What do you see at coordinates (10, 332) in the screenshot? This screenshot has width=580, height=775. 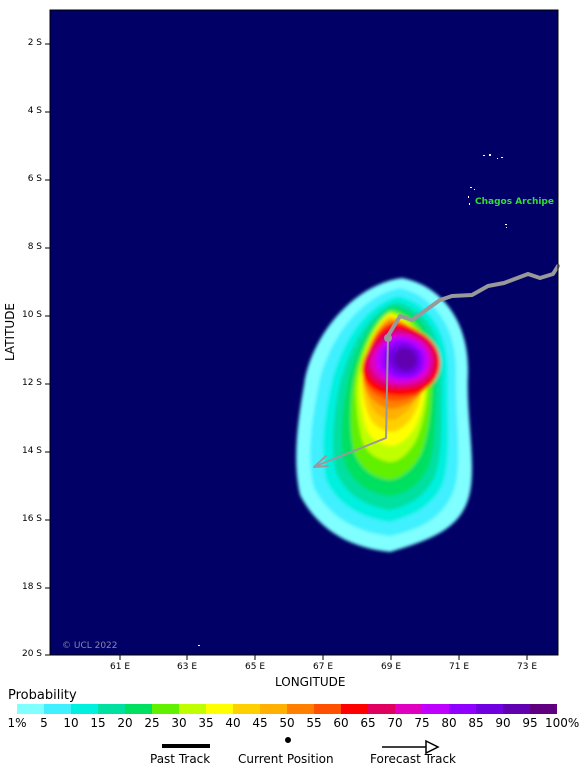 I see `y-axis-title: LATITUDE` at bounding box center [10, 332].